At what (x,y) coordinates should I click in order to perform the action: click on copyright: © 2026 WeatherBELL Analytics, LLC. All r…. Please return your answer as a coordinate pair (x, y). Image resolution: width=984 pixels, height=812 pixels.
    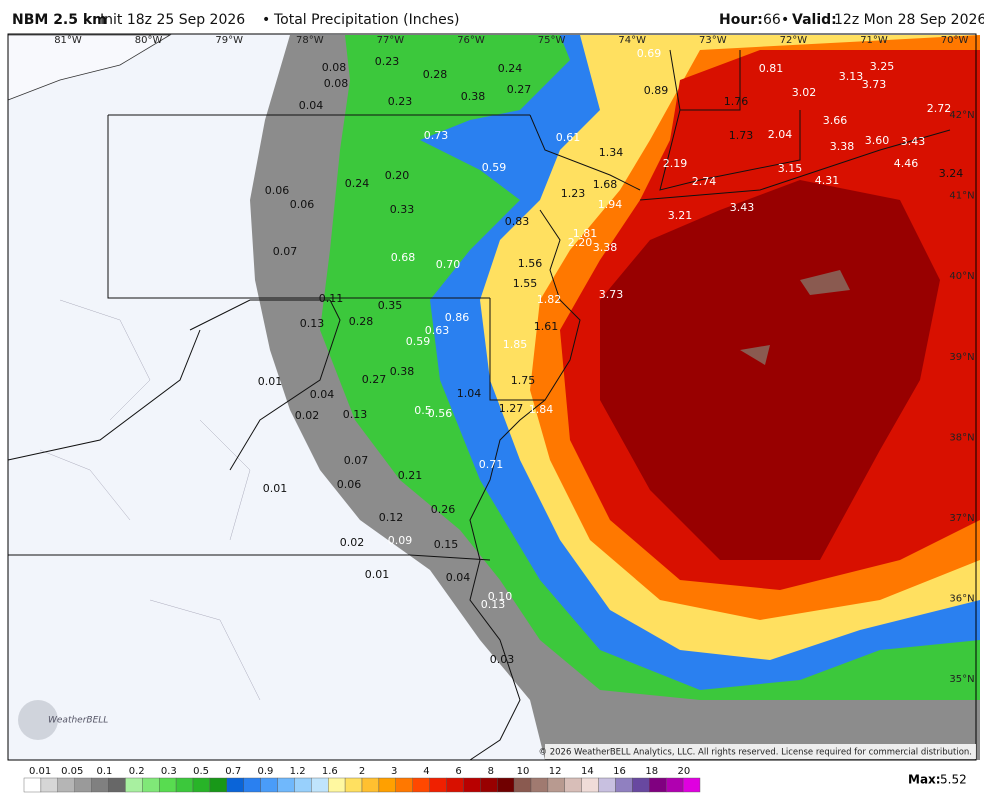
    Looking at the image, I should click on (755, 753).